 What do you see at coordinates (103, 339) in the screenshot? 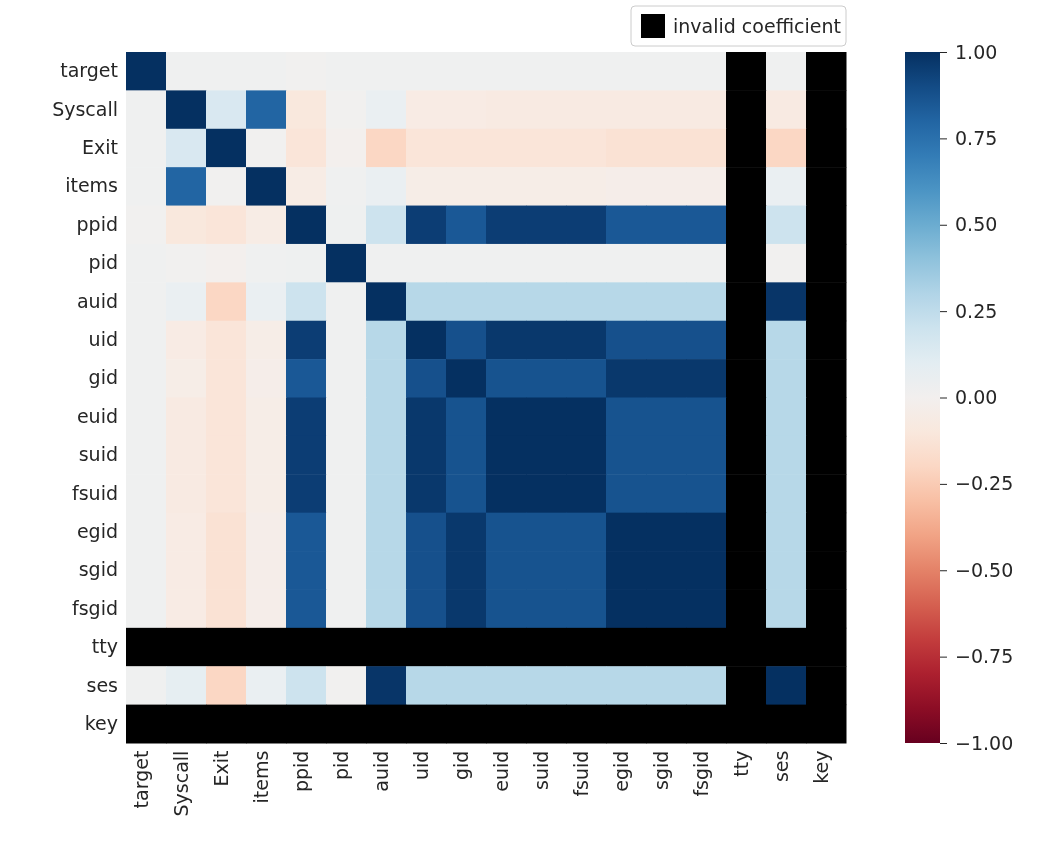
I see `y-tick-label: uid` at bounding box center [103, 339].